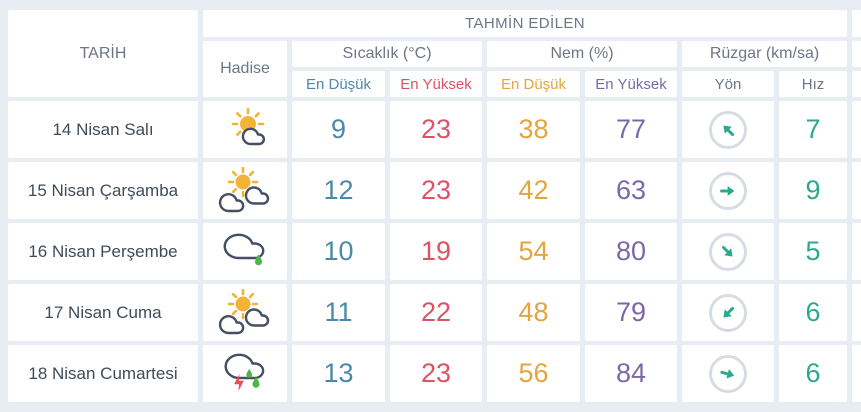 The height and width of the screenshot is (412, 861). I want to click on temp-max-value: 22, so click(436, 312).